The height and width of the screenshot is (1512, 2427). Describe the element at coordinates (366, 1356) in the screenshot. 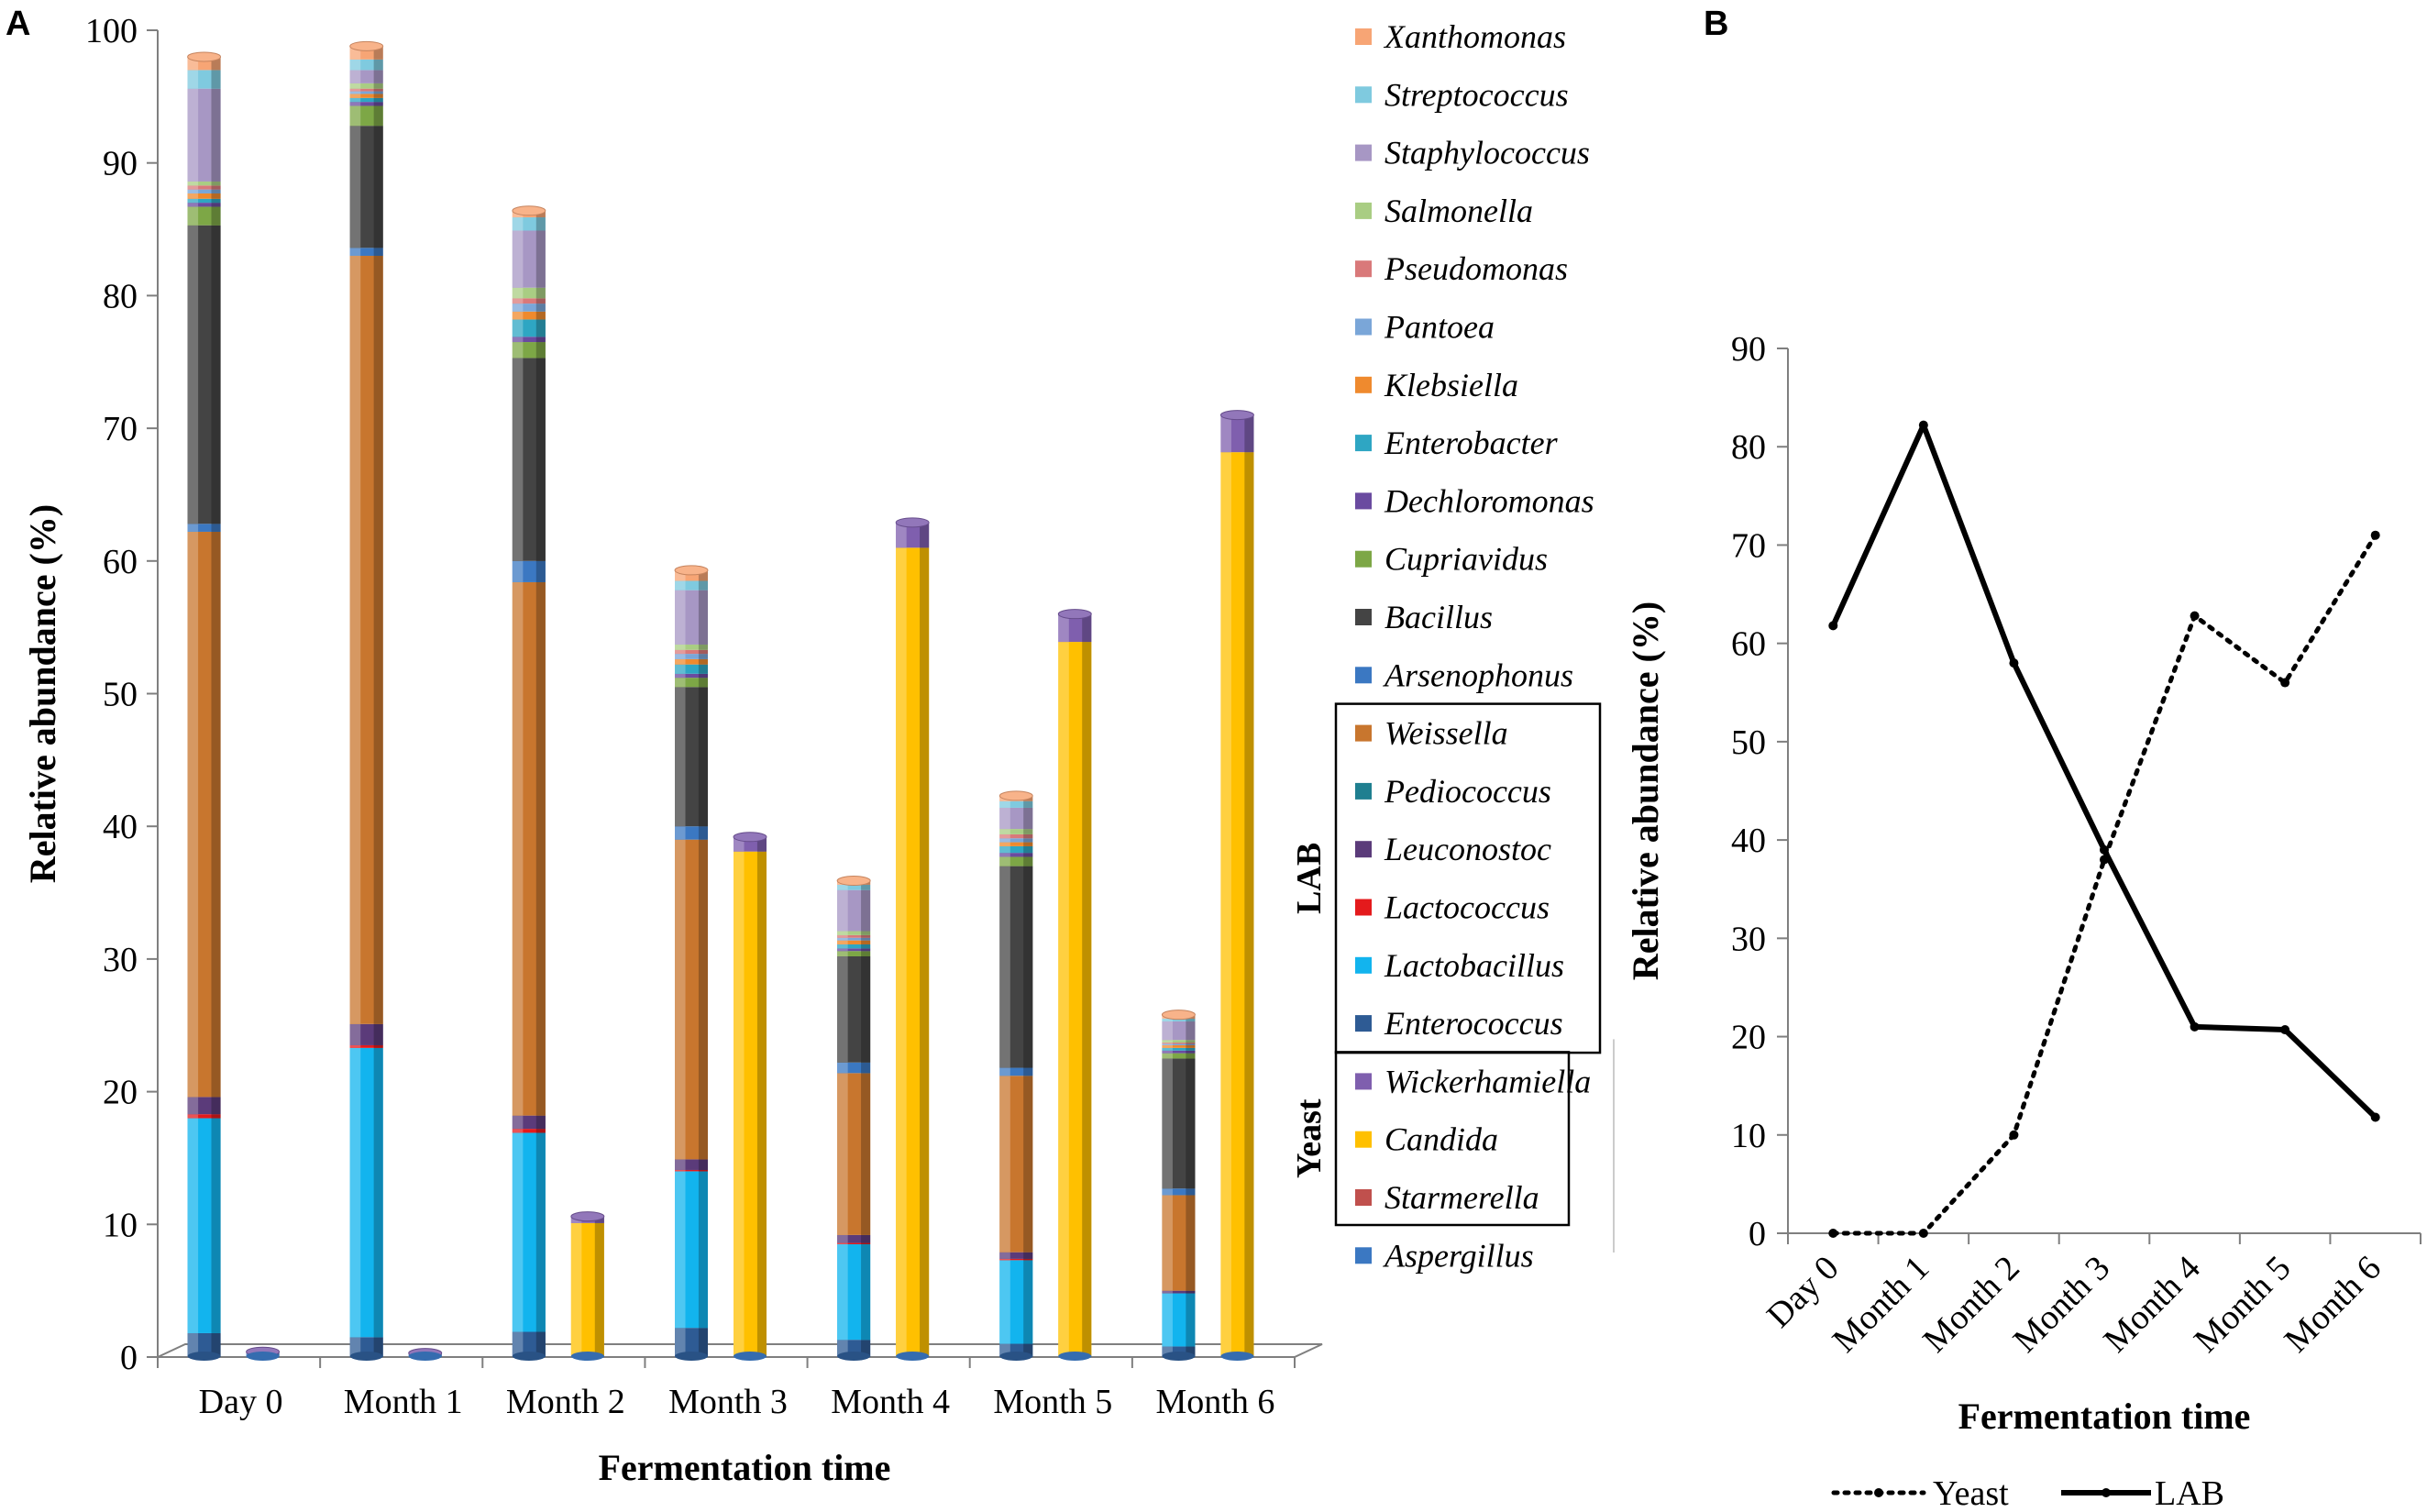

I see `bacteria-bar-base` at that location.